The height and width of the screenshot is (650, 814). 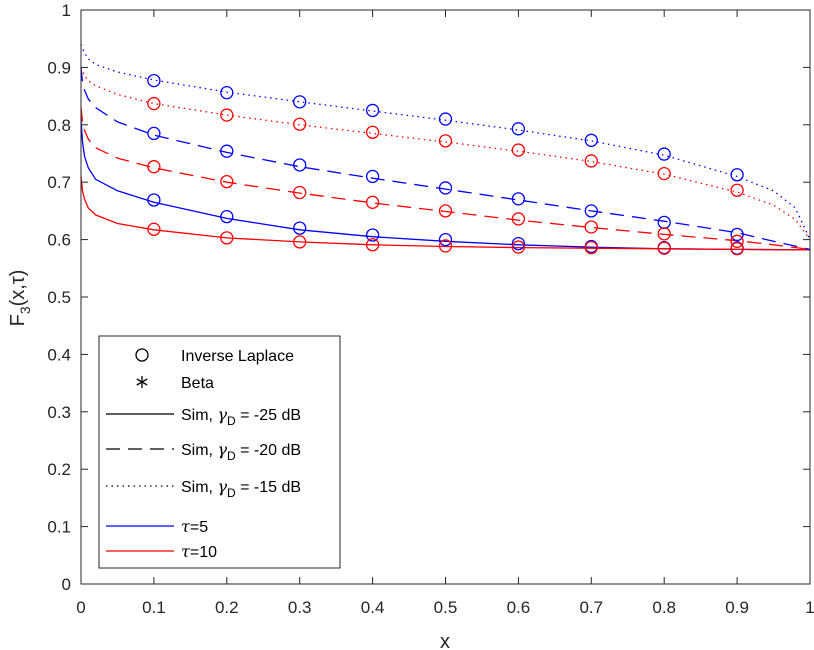 What do you see at coordinates (66, 10) in the screenshot?
I see `y-tick-label: 1` at bounding box center [66, 10].